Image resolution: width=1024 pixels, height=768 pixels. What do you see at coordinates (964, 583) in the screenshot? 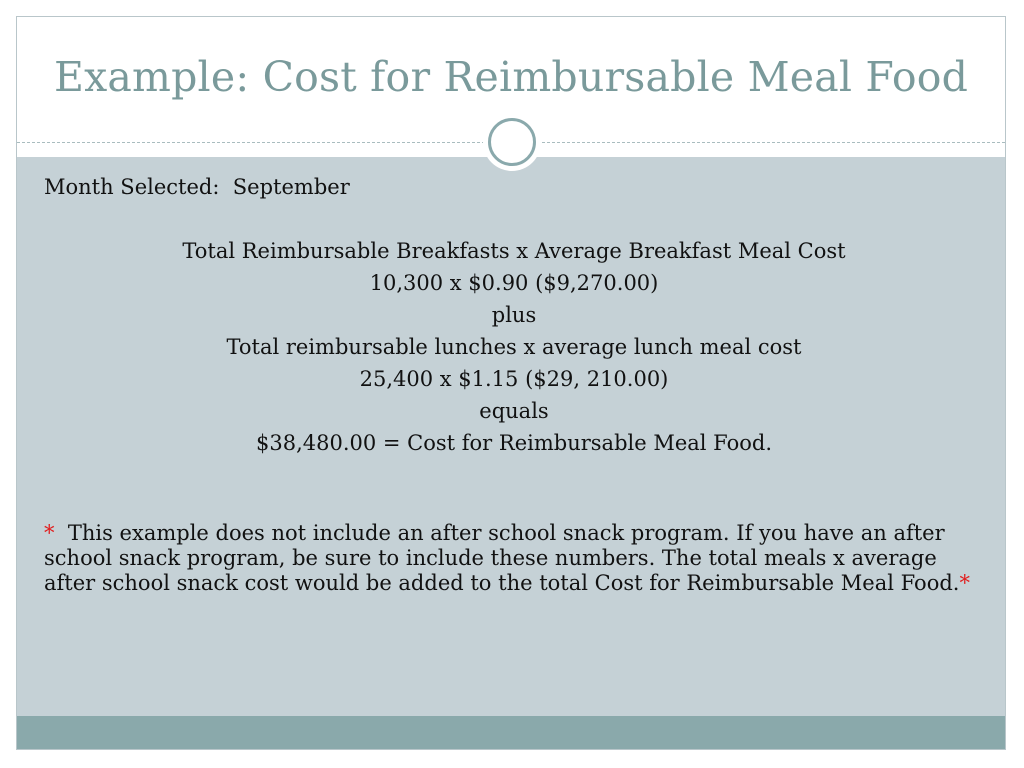
I see `footnote-trailing-asterisk: *` at bounding box center [964, 583].